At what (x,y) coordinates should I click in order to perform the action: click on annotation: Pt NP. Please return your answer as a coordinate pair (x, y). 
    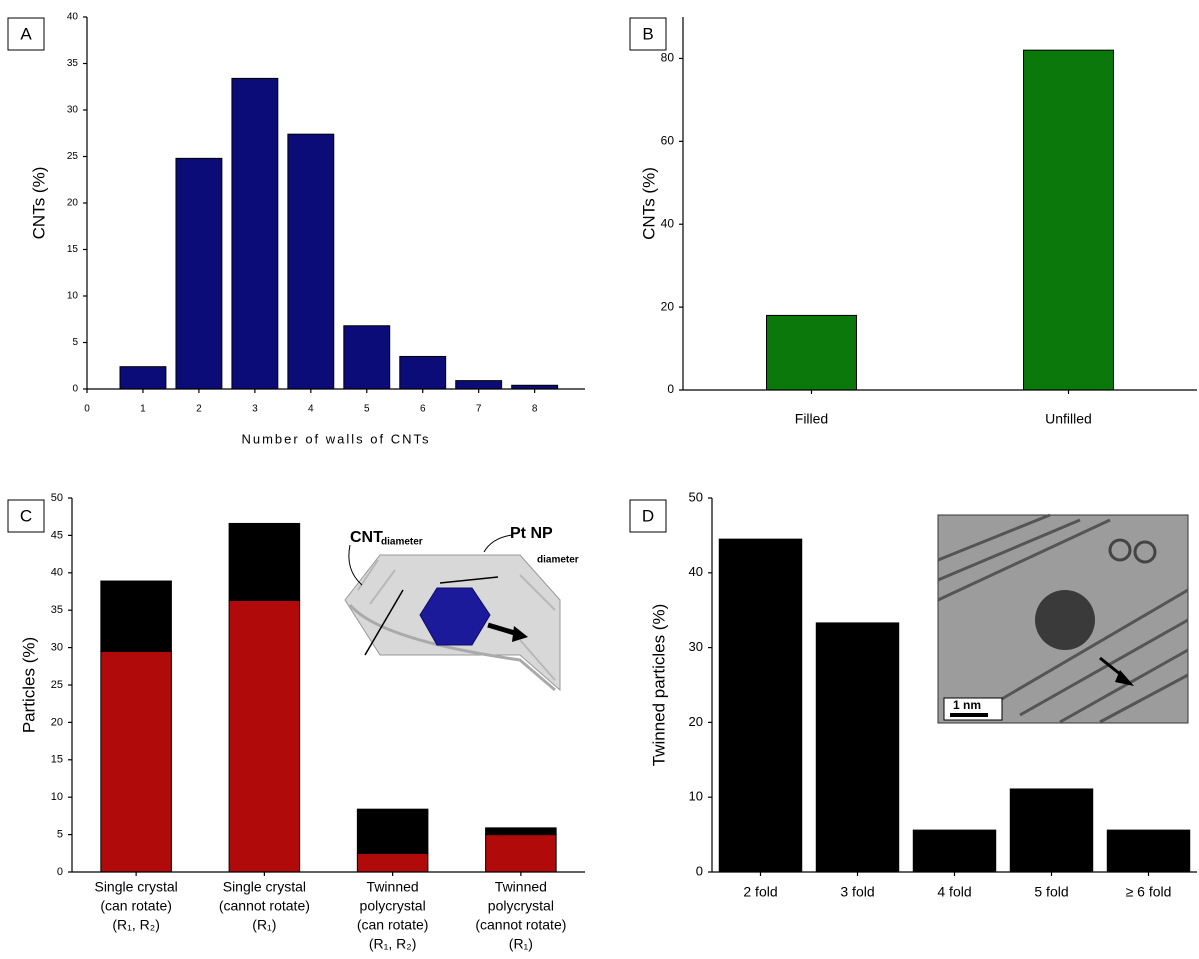
    Looking at the image, I should click on (531, 533).